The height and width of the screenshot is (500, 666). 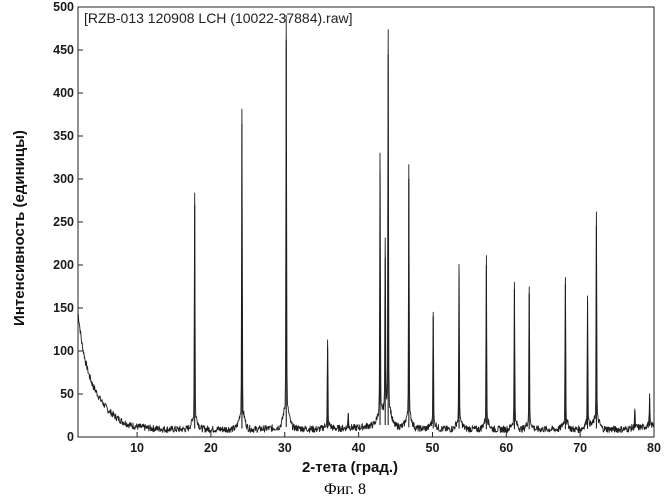 I want to click on figure-caption: Фиг. 8, so click(x=345, y=489).